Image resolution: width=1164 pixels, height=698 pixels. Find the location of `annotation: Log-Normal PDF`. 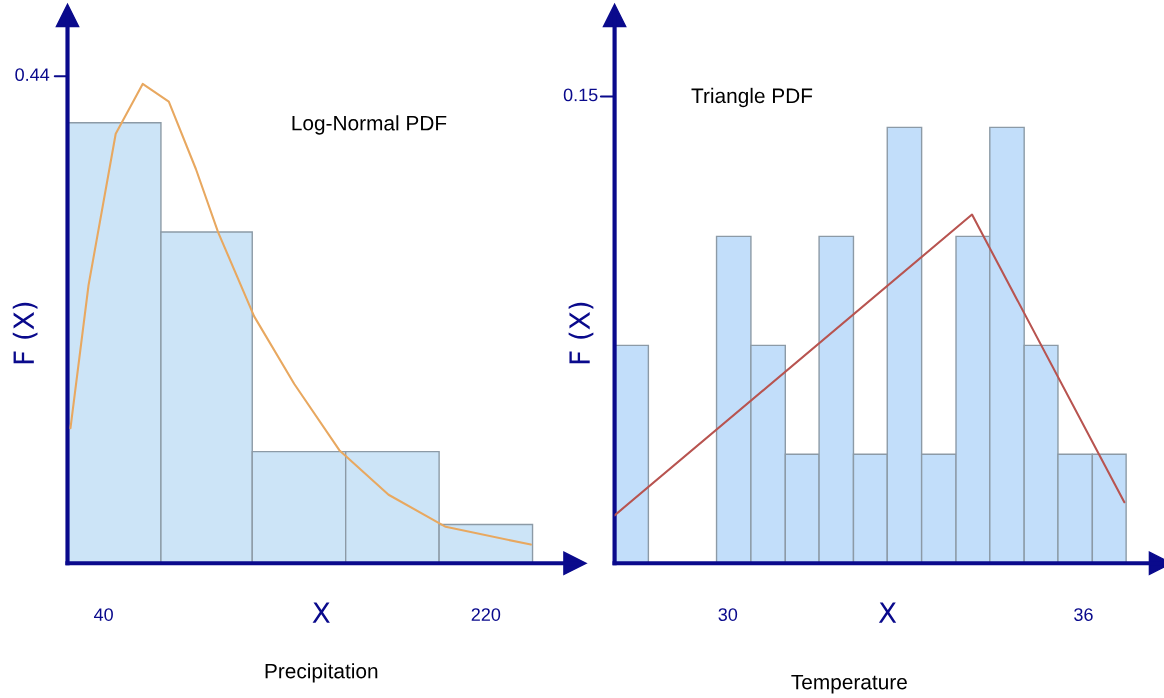

annotation: Log-Normal PDF is located at coordinates (369, 125).